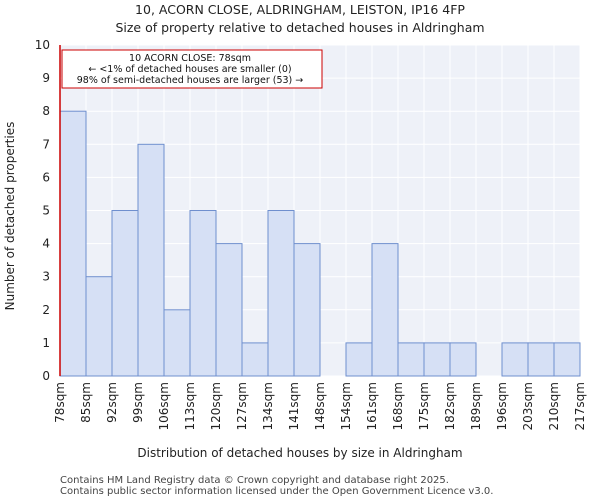 Image resolution: width=600 pixels, height=500 pixels. What do you see at coordinates (541, 359) in the screenshot?
I see `bar-203sqm` at bounding box center [541, 359].